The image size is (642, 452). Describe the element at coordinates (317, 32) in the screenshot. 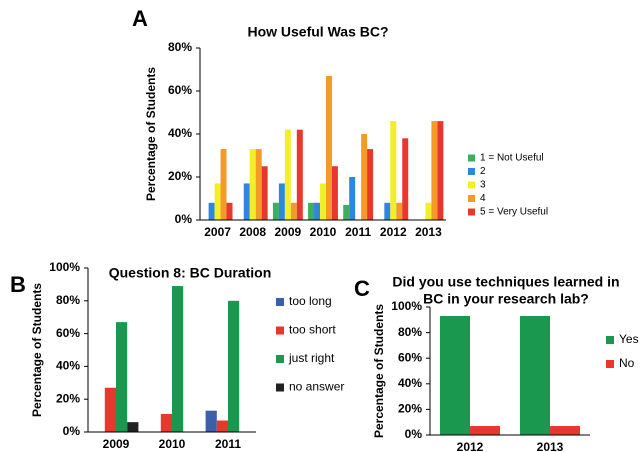

I see `chart-title: How Useful Was BC?` at that location.